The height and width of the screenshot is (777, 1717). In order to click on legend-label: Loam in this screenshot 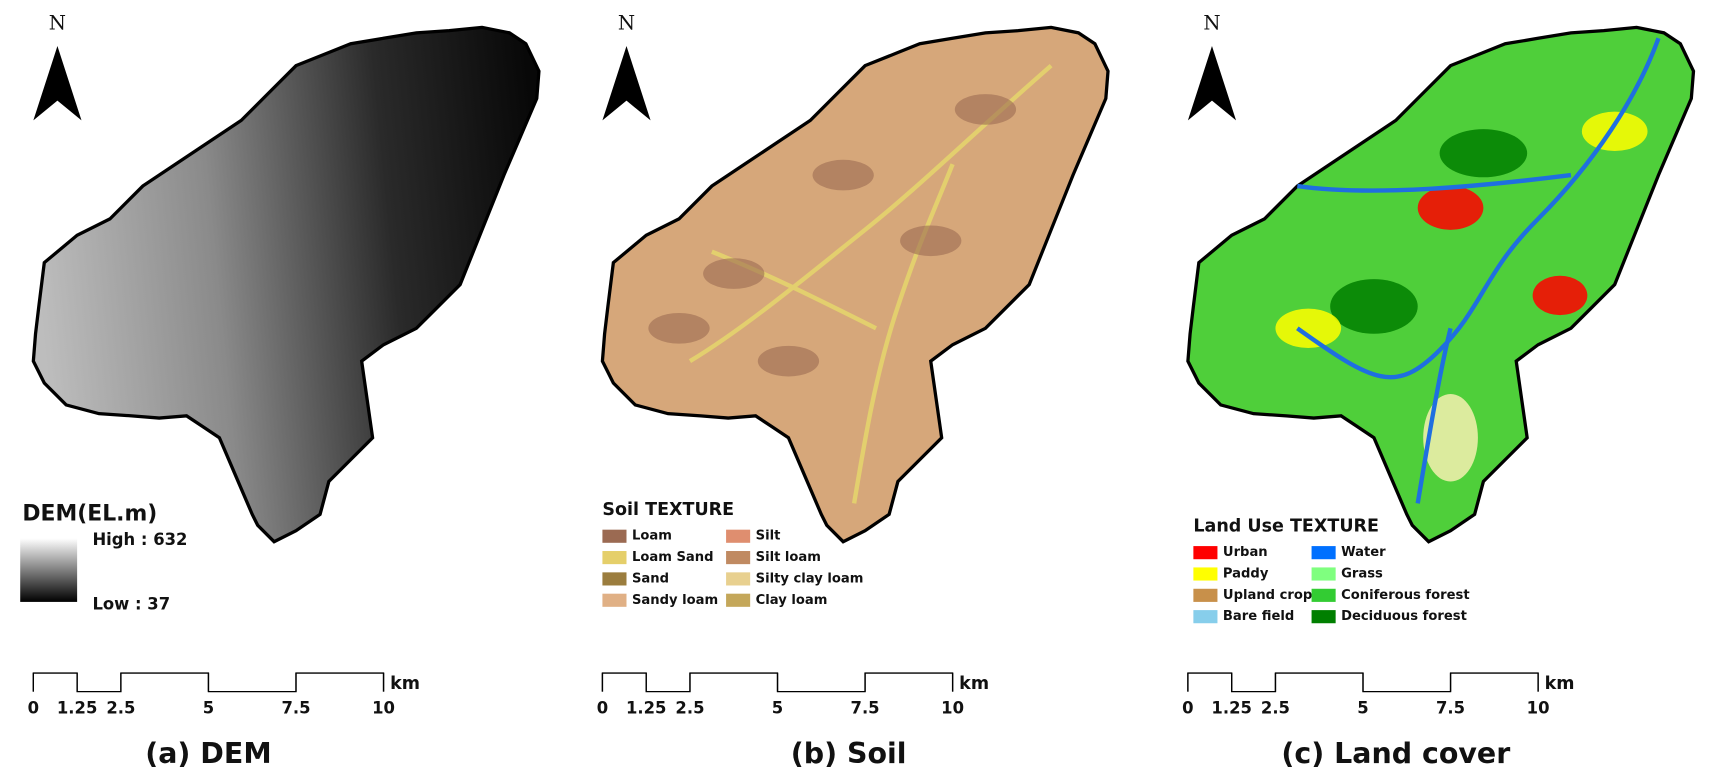, I will do `click(652, 536)`.